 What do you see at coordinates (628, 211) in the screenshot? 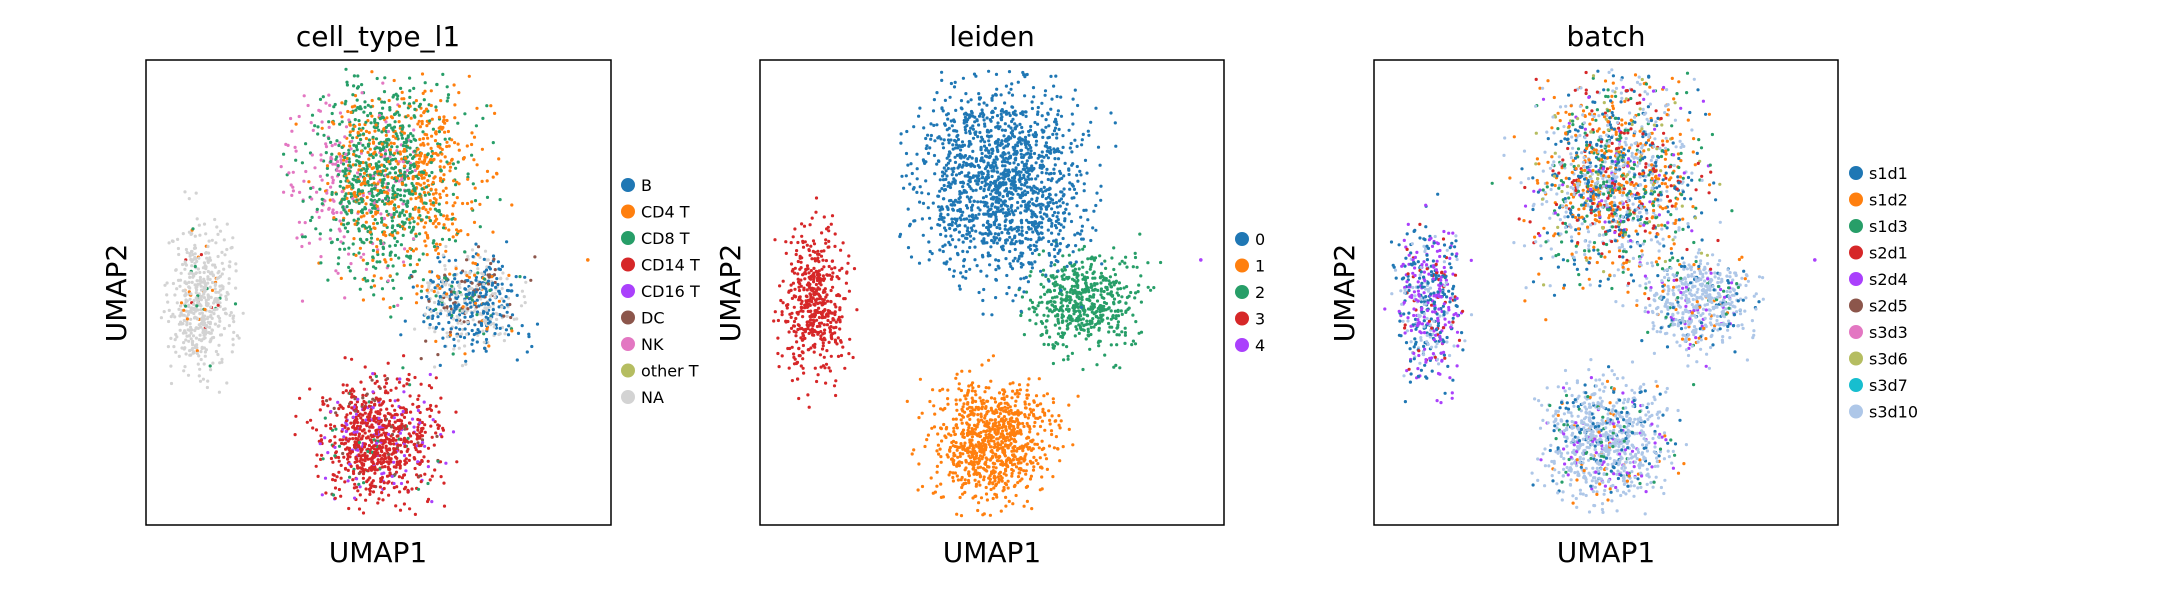
I see `legend-marker` at bounding box center [628, 211].